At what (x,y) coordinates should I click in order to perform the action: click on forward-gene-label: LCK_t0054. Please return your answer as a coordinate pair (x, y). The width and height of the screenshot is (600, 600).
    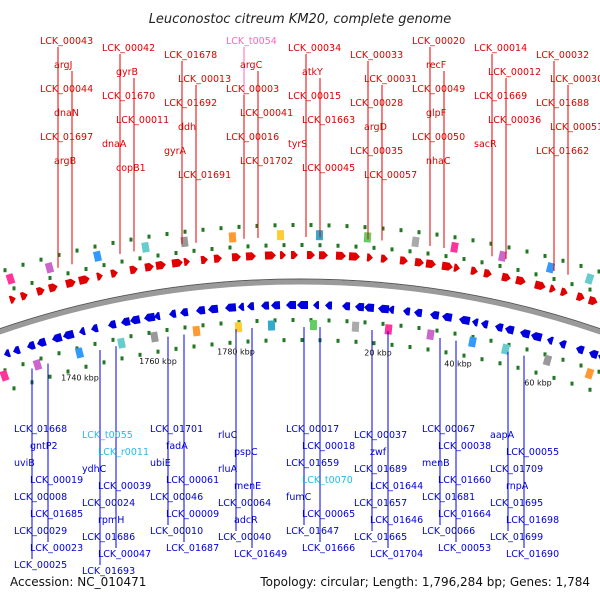
    Looking at the image, I should click on (251, 41).